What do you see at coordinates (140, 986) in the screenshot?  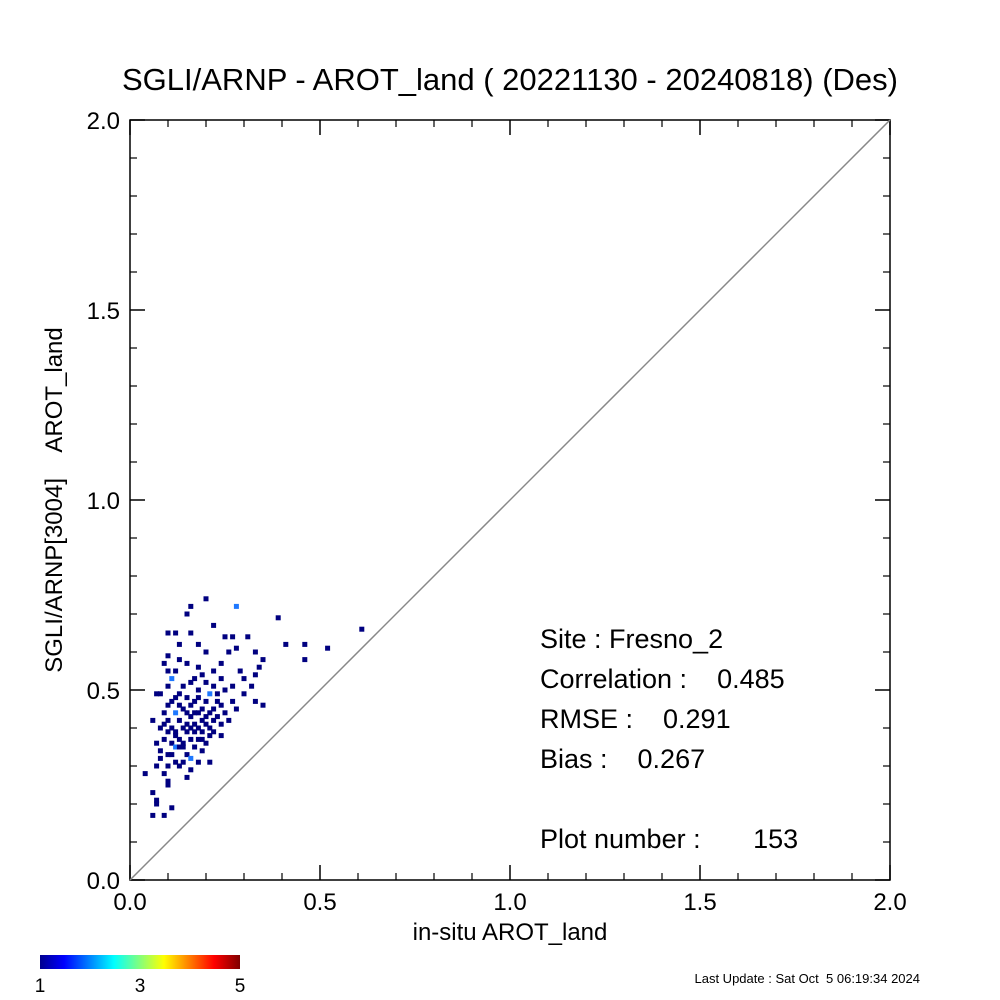 I see `color-scale-mid-label: 3` at bounding box center [140, 986].